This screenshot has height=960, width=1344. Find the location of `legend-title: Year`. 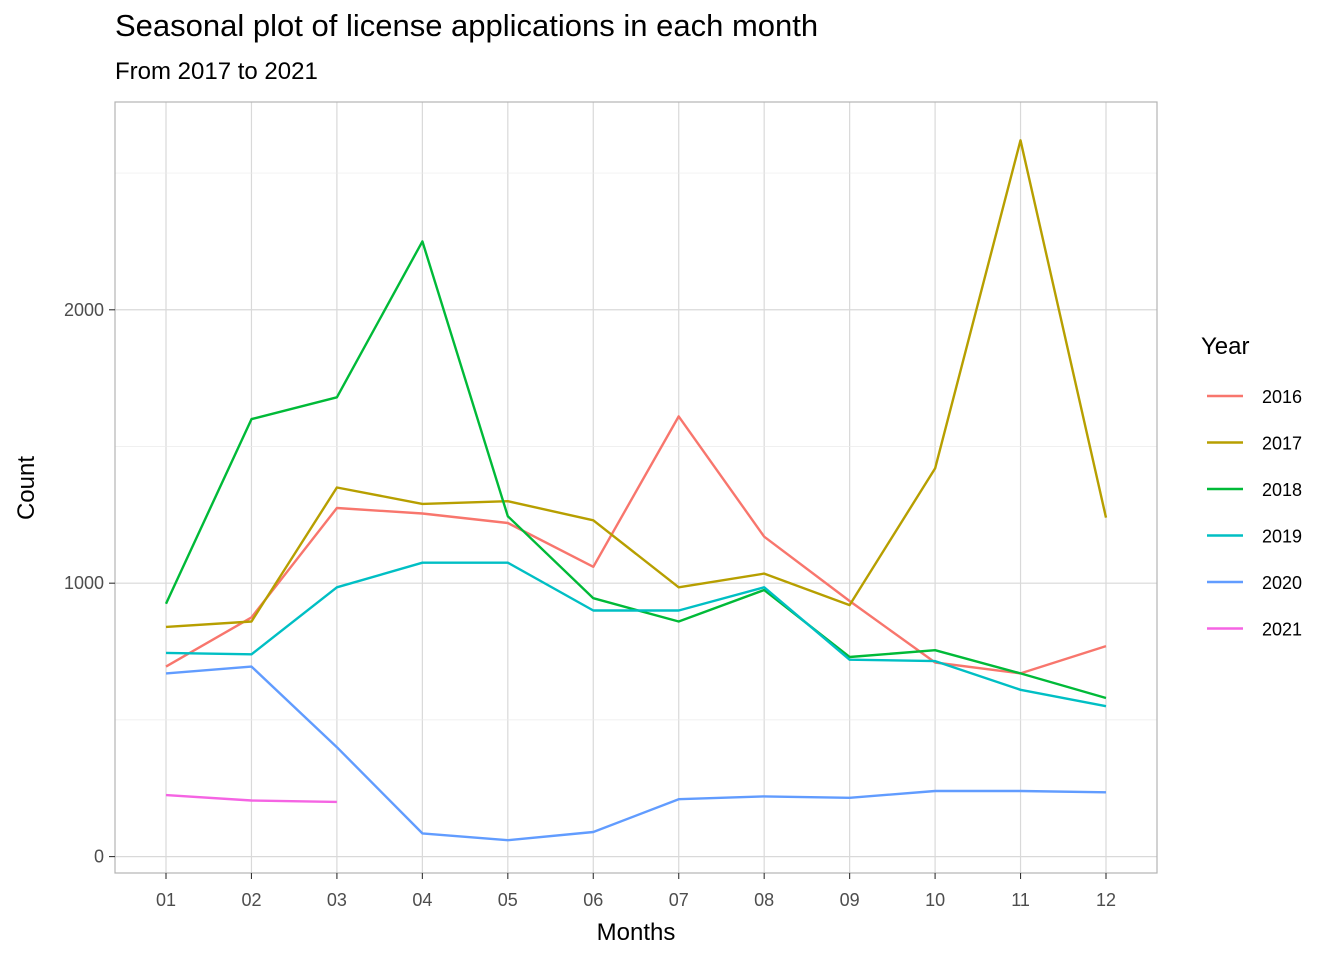

legend-title: Year is located at coordinates (1225, 346).